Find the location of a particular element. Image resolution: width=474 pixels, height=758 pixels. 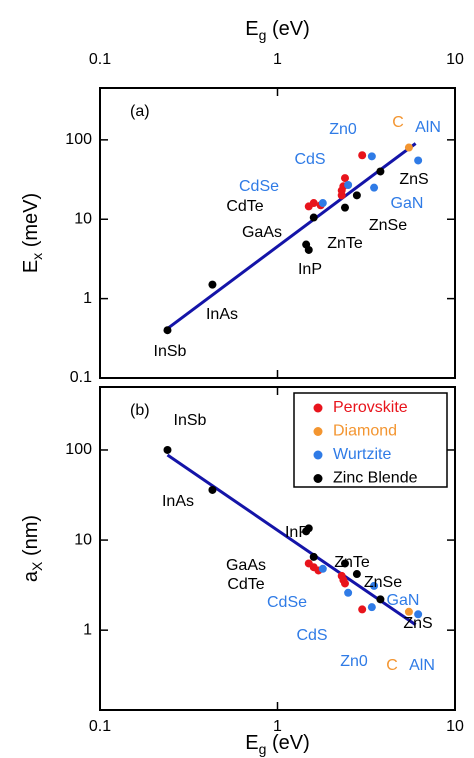

panel-label: (b) is located at coordinates (140, 410).